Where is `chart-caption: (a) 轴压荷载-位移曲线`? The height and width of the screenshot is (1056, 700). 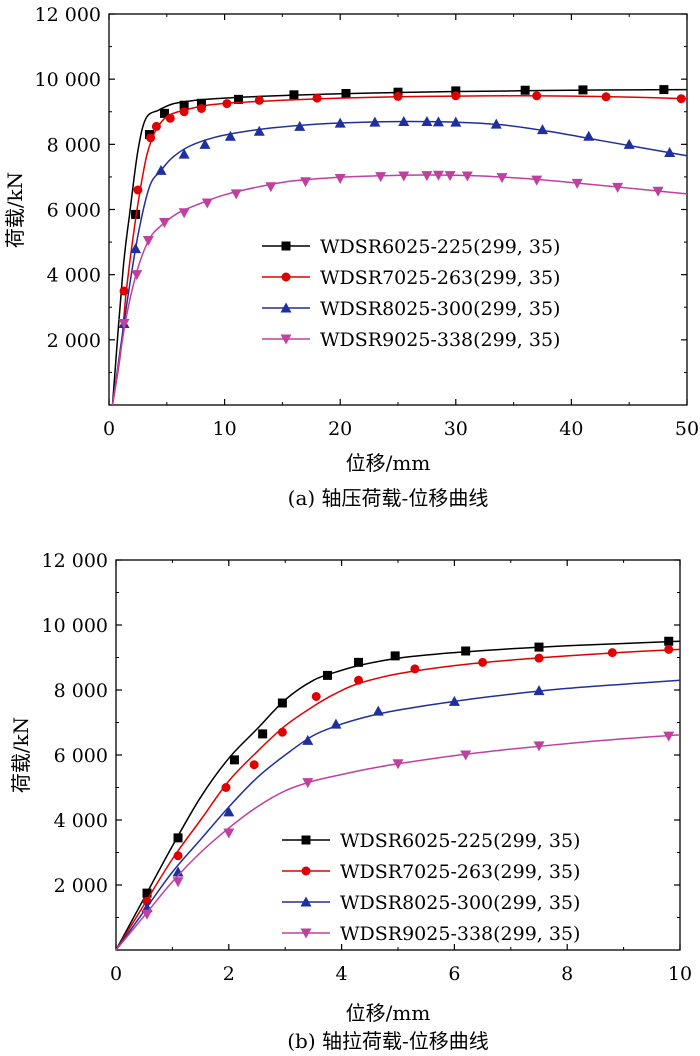 chart-caption: (a) 轴压荷载-位移曲线 is located at coordinates (388, 498).